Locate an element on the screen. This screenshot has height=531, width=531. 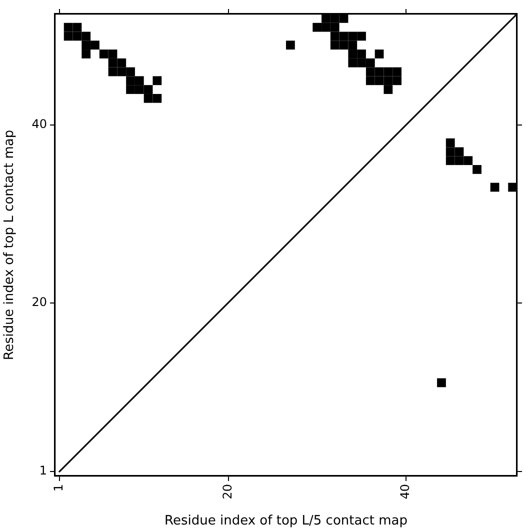
x-tick-label: 1 is located at coordinates (59, 488).